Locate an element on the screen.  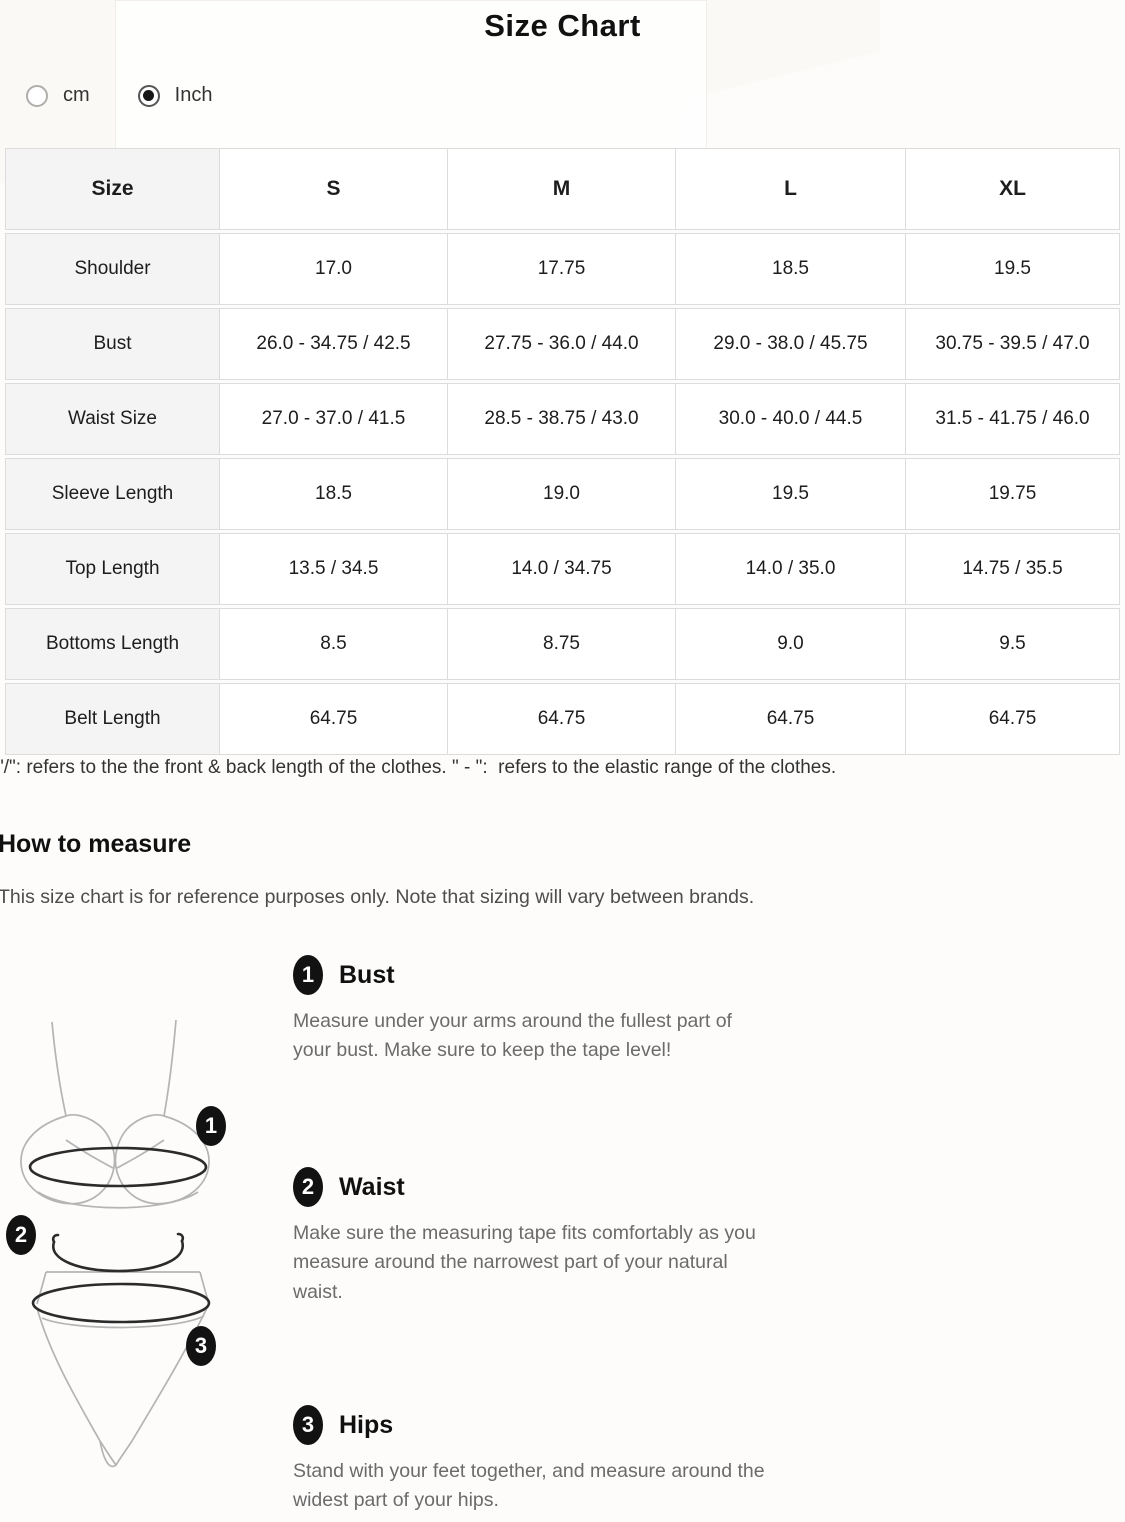
unit-option-inch: Inch is located at coordinates (175, 95).